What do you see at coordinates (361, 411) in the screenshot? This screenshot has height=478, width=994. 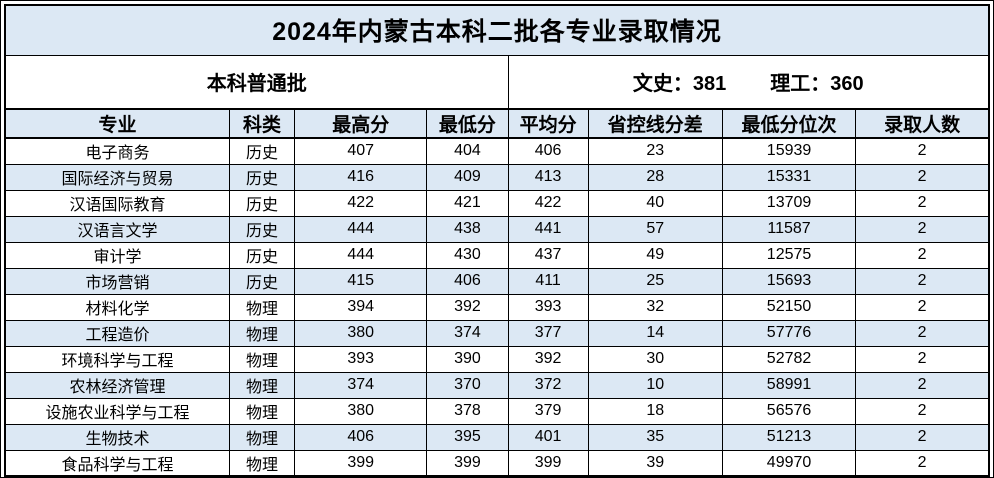 I see `cell-max-score: 380` at bounding box center [361, 411].